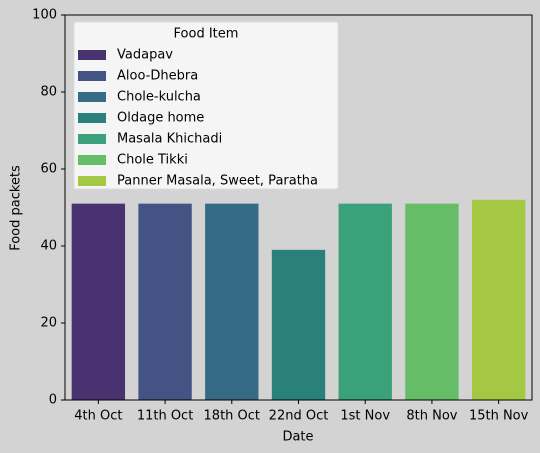 Image resolution: width=540 pixels, height=453 pixels. What do you see at coordinates (152, 160) in the screenshot?
I see `legend-label: Chole Tikki` at bounding box center [152, 160].